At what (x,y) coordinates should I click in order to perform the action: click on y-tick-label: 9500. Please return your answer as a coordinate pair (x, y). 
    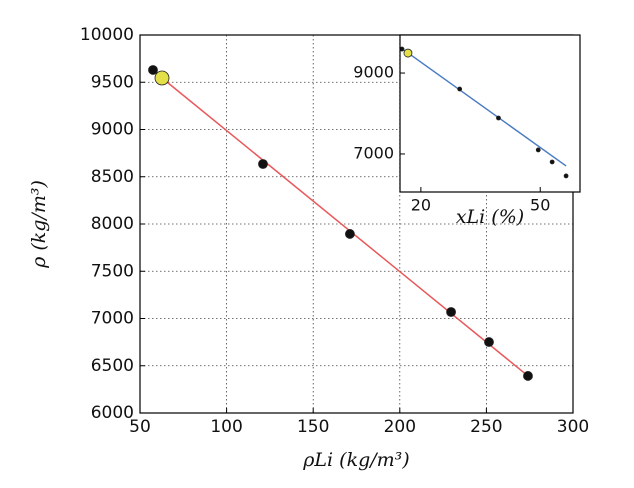
    Looking at the image, I should click on (112, 82).